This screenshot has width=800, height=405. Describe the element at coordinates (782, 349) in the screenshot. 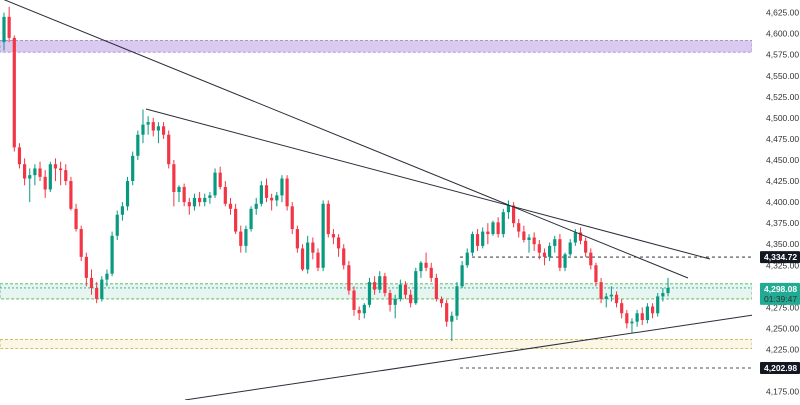

I see `y-tick-label: 4,225.00` at that location.